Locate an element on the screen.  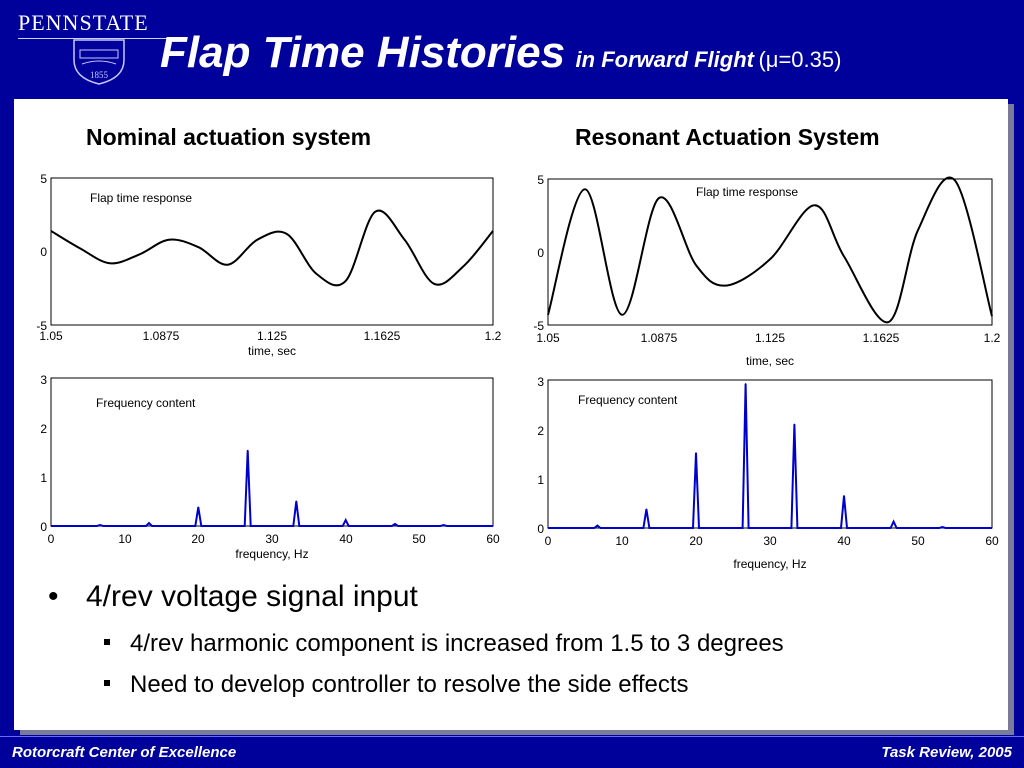
title-param-open: ( is located at coordinates (762, 59).